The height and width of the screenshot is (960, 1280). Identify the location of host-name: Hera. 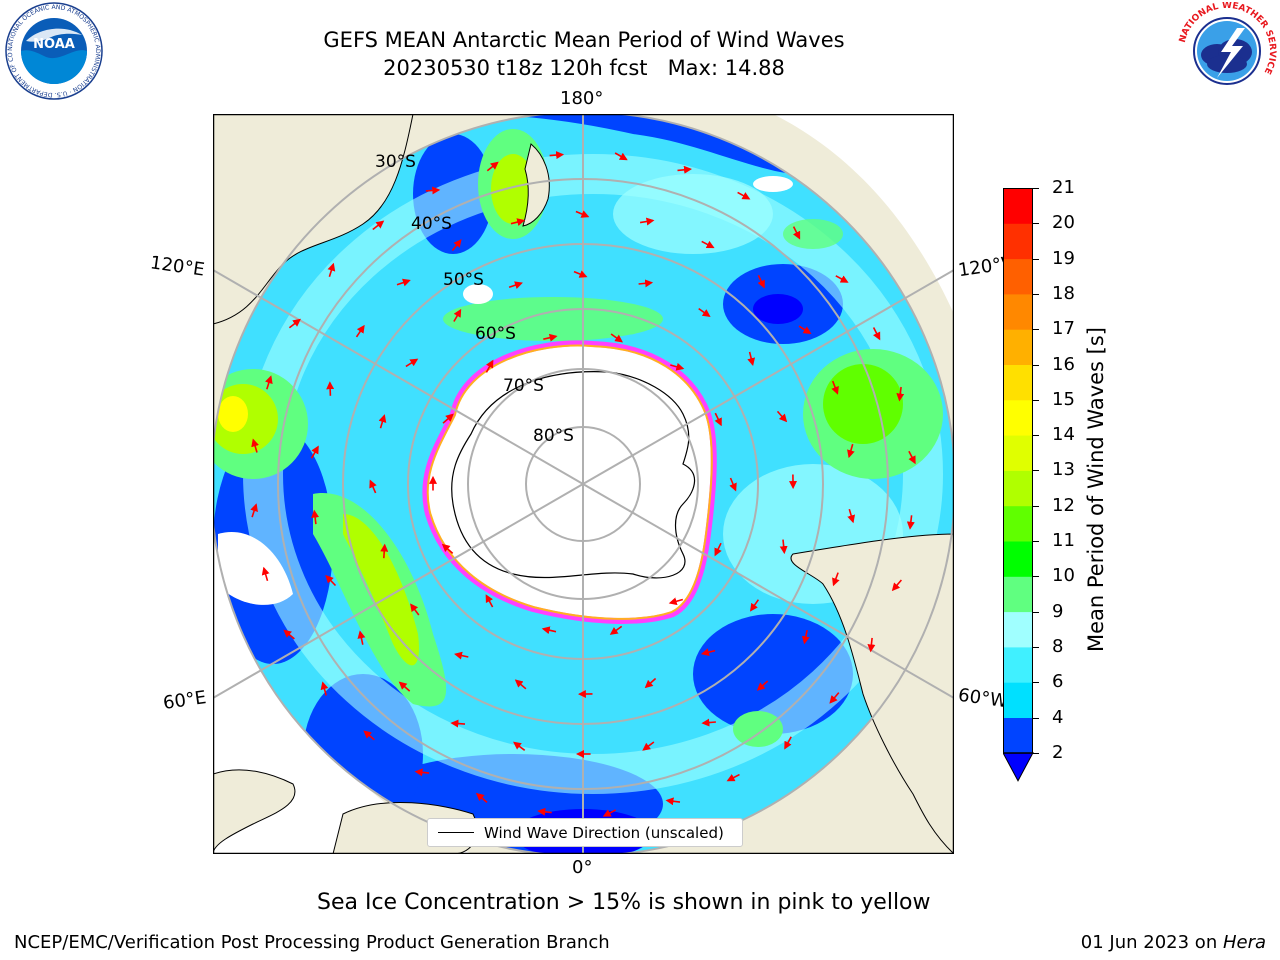
(1244, 942).